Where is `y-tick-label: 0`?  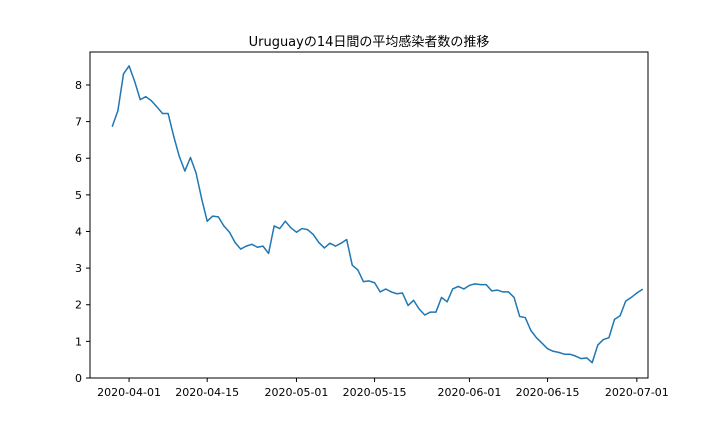
y-tick-label: 0 is located at coordinates (78, 378).